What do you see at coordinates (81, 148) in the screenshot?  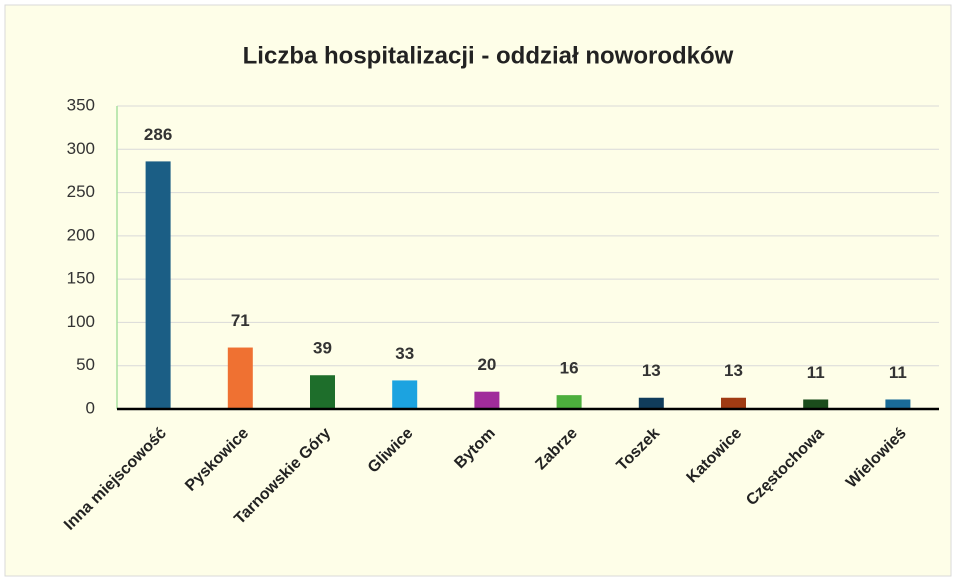 I see `y-tick-label: 300` at bounding box center [81, 148].